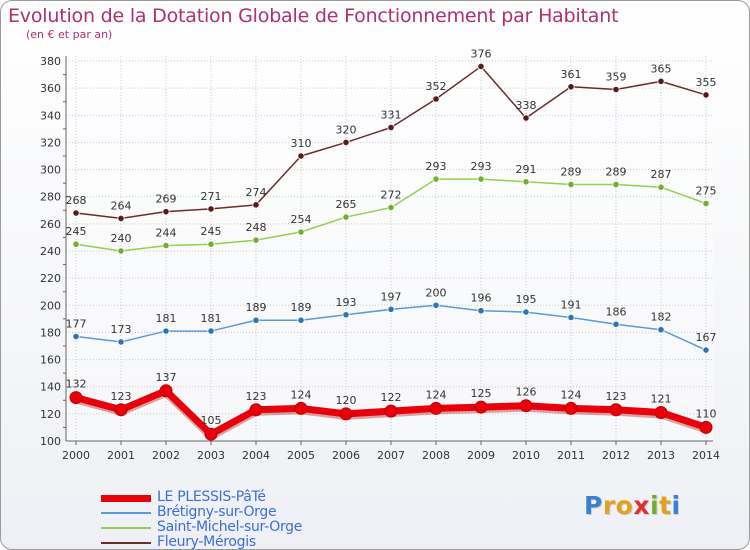  Describe the element at coordinates (50, 305) in the screenshot. I see `y-tick-label: 200` at that location.